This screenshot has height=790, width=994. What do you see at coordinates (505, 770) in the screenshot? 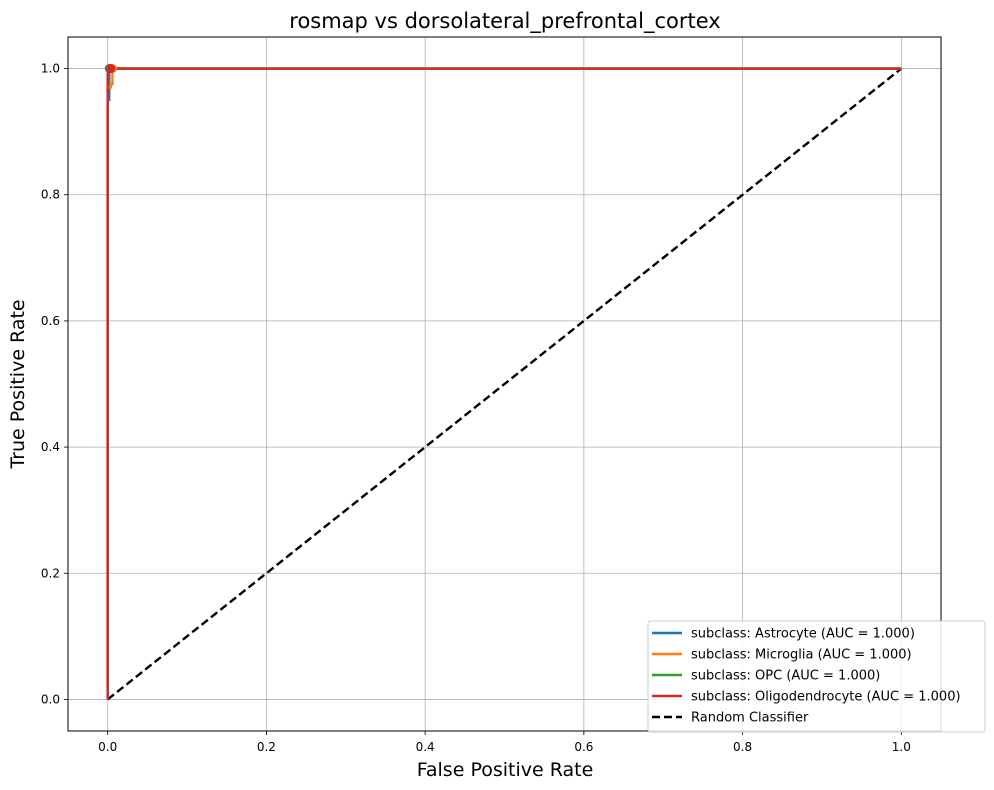
I see `x-axis-title: False Positive Rate` at bounding box center [505, 770].